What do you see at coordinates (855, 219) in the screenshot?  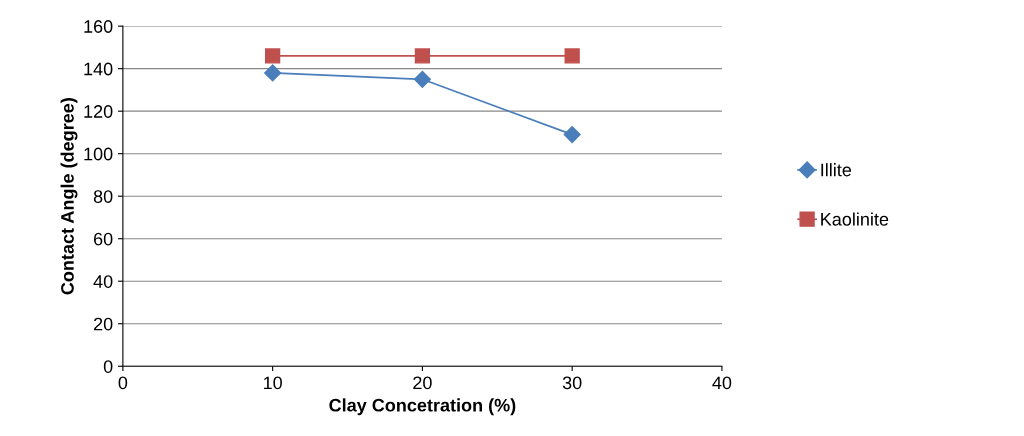 I see `legend-label: Kaolinite` at bounding box center [855, 219].